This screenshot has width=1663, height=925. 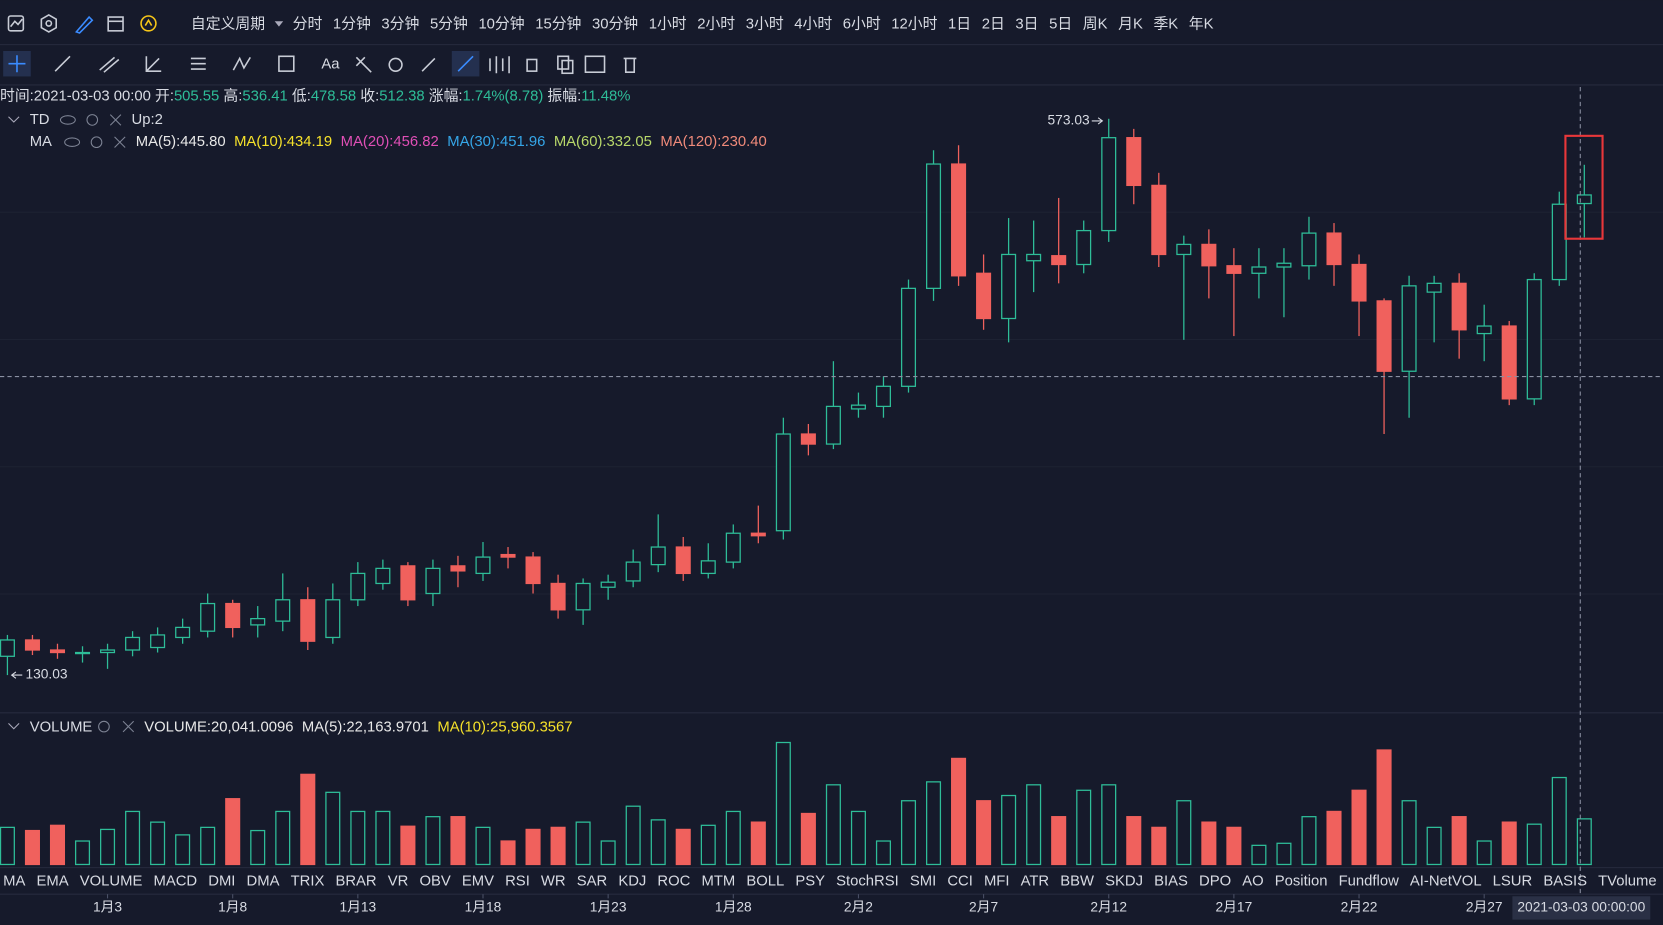 I want to click on indicator-tab: MFI, so click(x=997, y=881).